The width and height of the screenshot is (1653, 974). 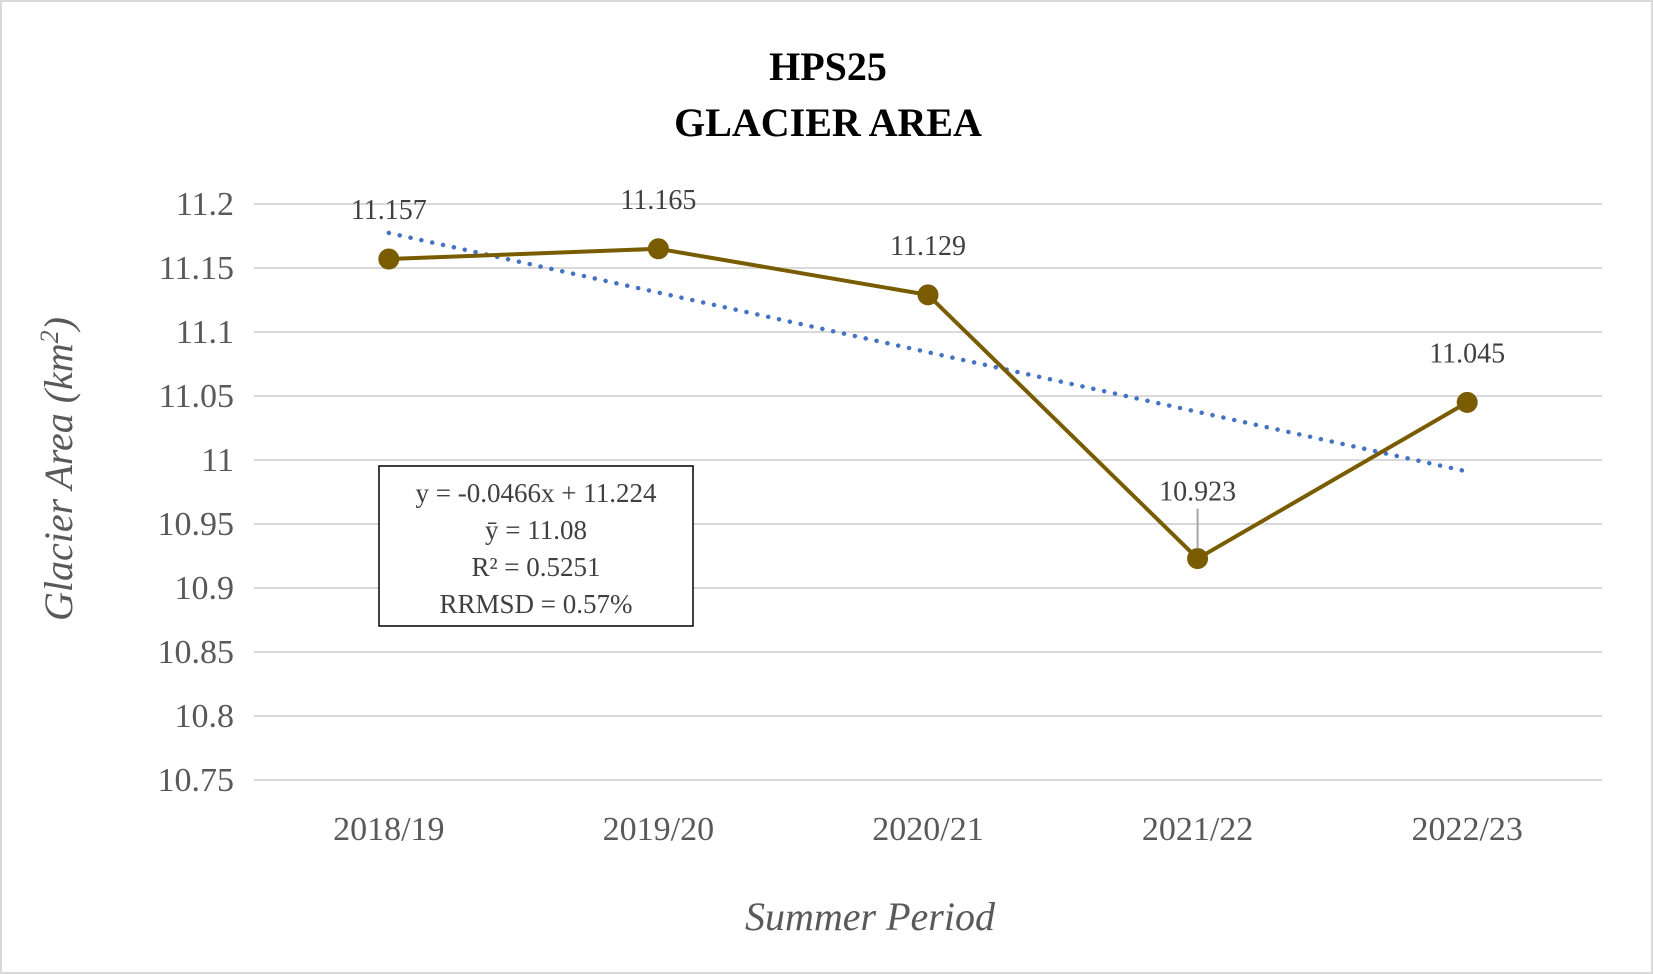 I want to click on stats-equation: y = -0.0466x + 11.224, so click(x=536, y=493).